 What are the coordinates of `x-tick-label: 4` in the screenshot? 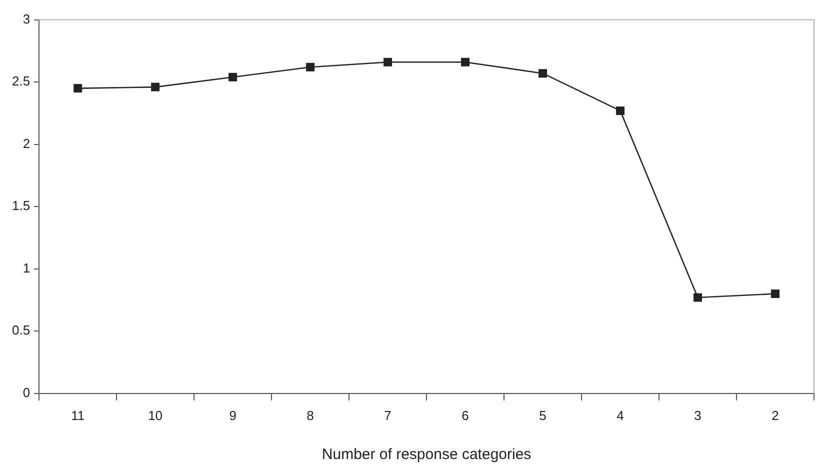 It's located at (620, 415).